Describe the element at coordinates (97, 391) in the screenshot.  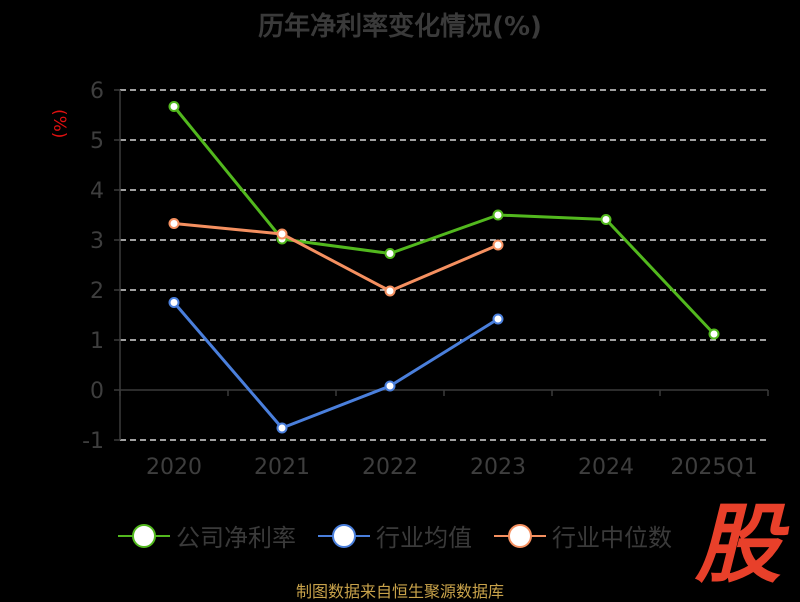
I see `y-tick-label: 0` at that location.